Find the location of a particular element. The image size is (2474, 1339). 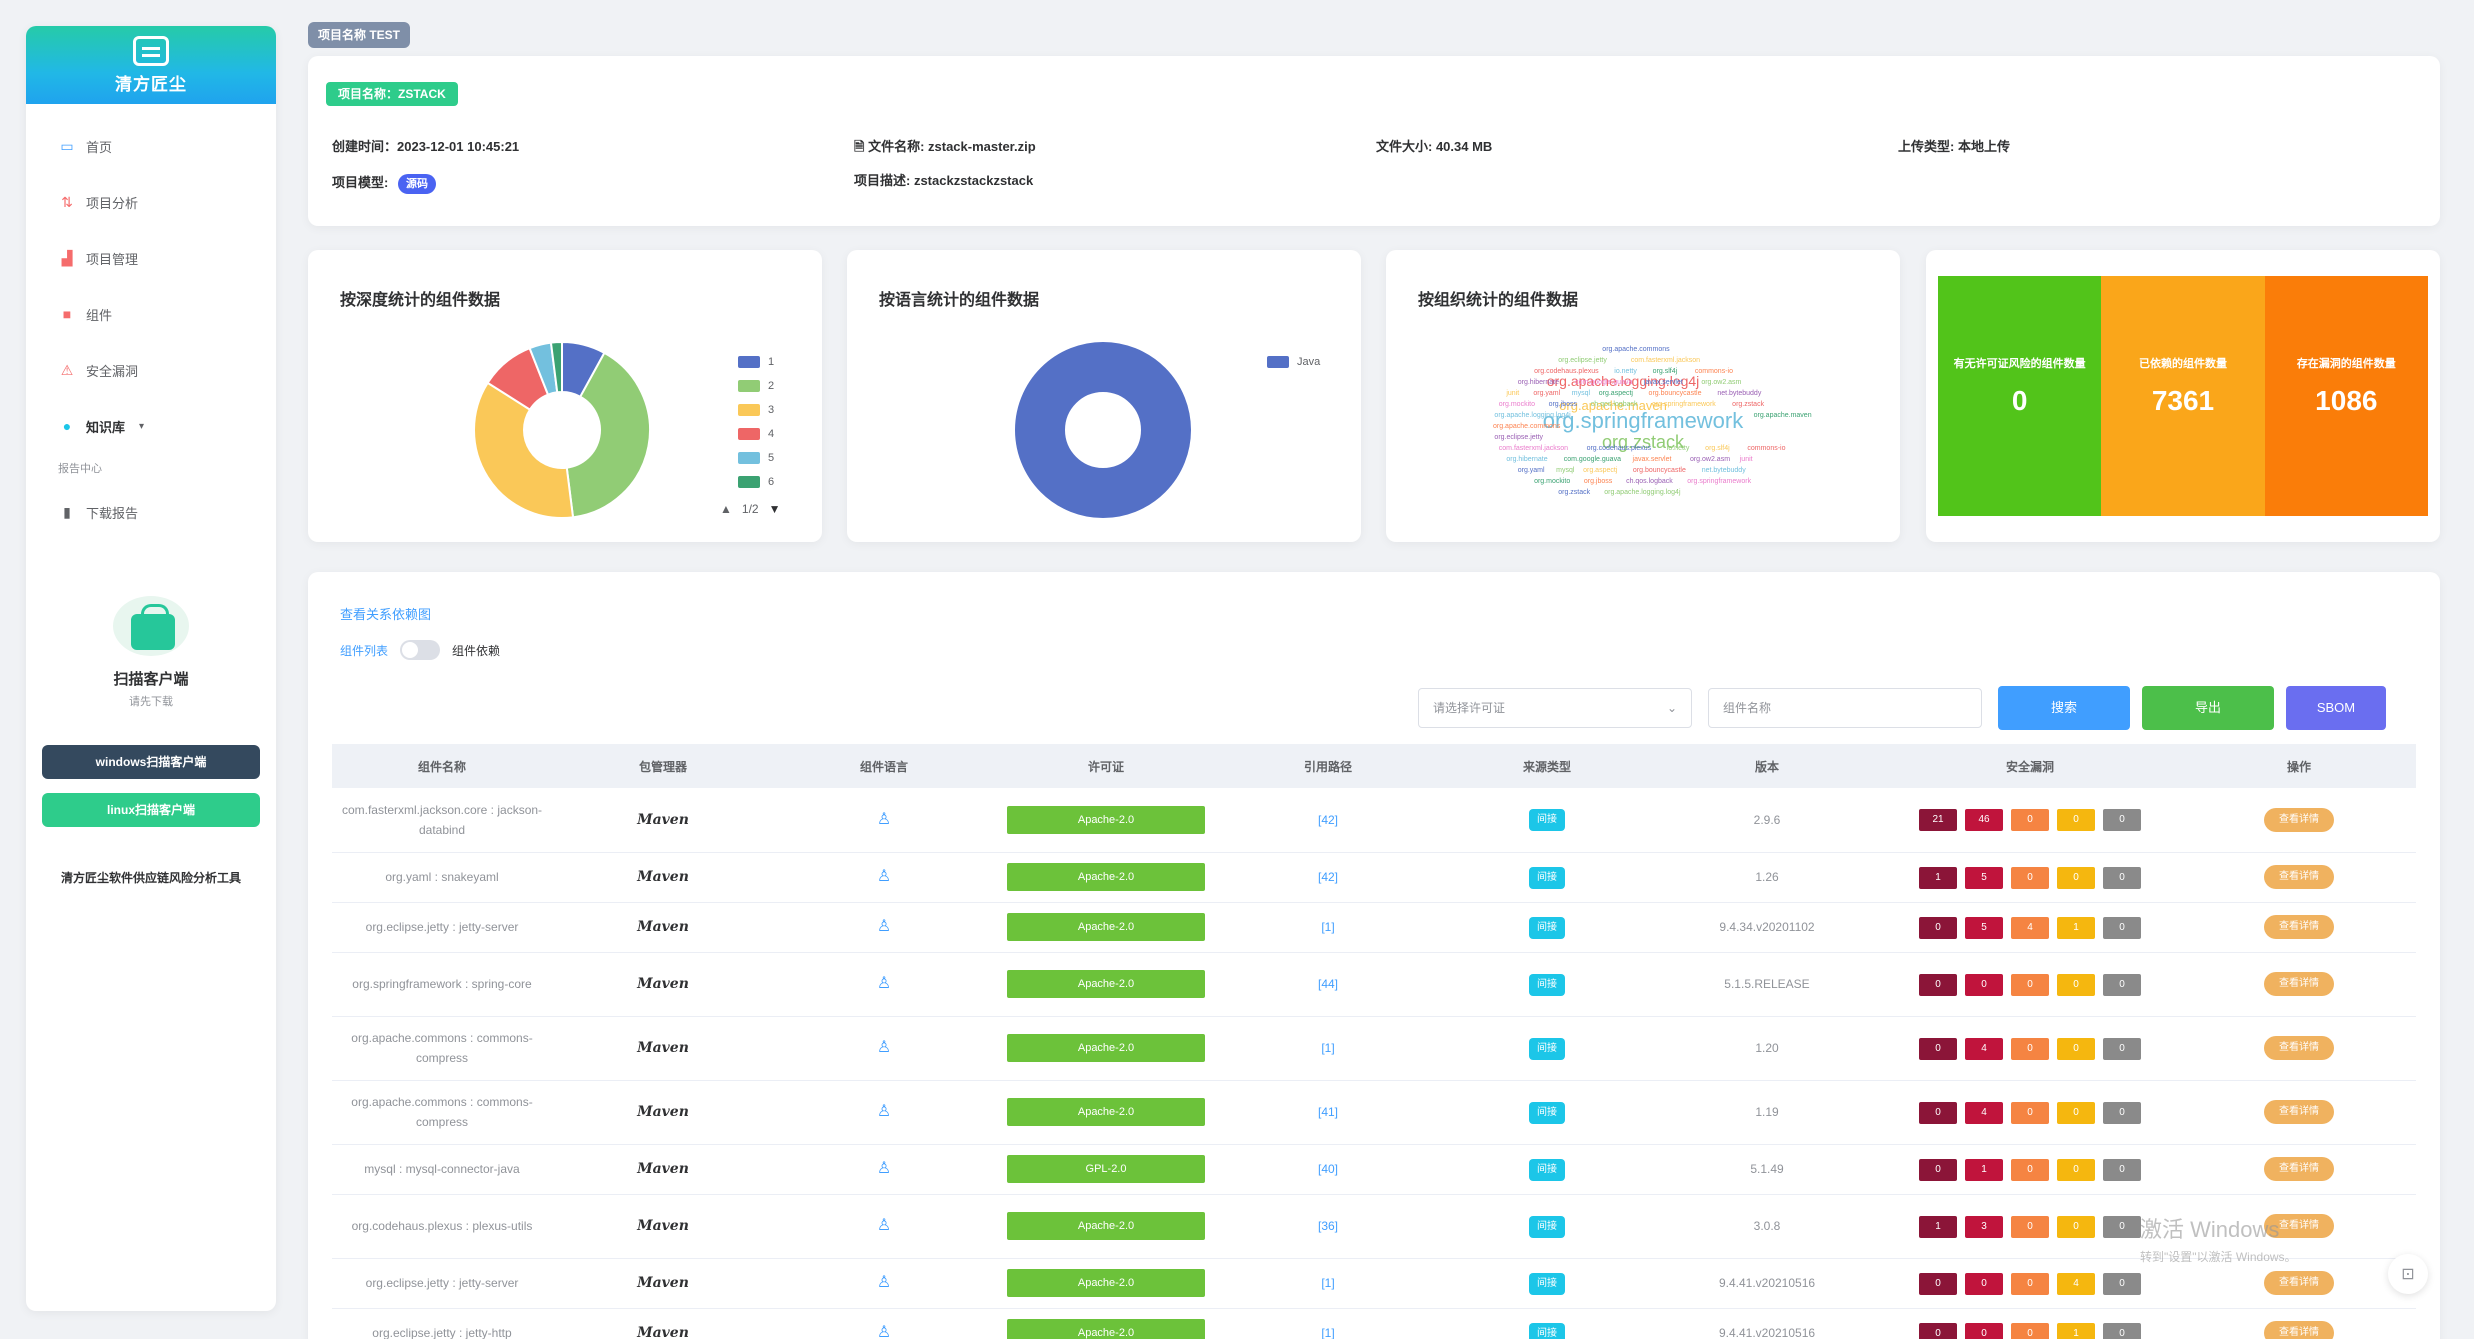

windows-client-button: windows扫描客户端 is located at coordinates (151, 762).